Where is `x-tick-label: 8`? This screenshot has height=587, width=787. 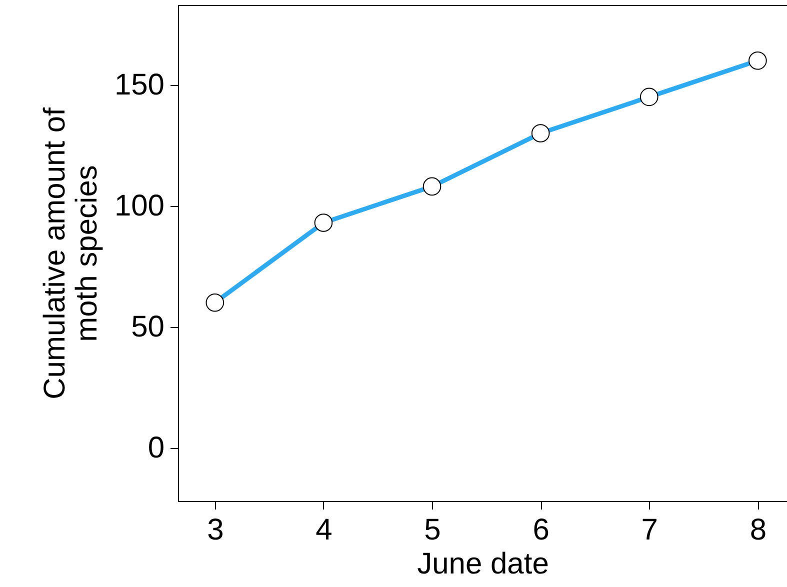 x-tick-label: 8 is located at coordinates (758, 530).